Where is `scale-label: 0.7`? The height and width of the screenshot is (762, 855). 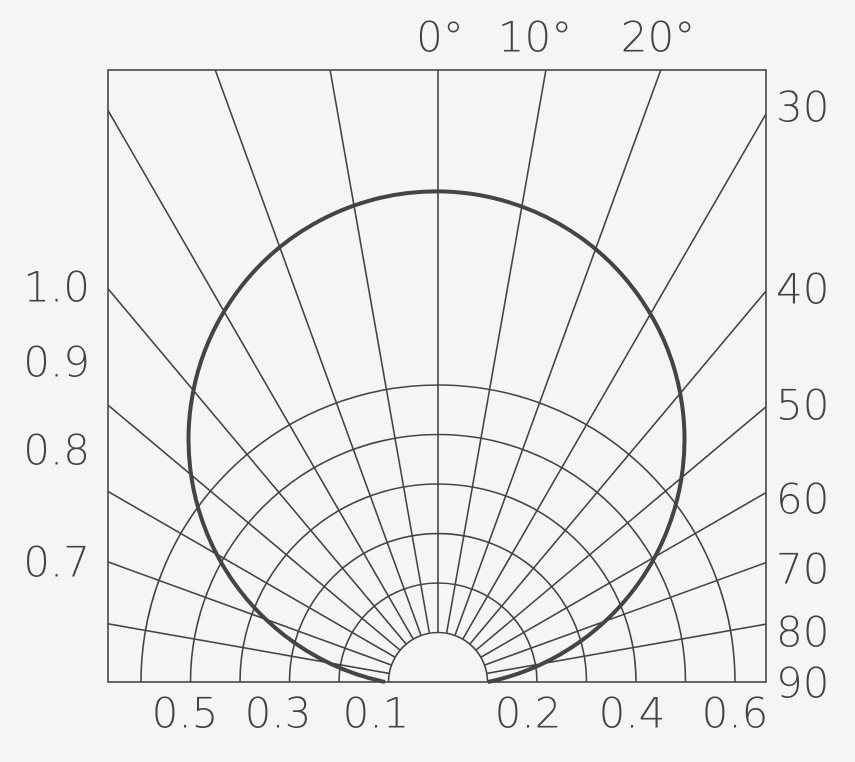 scale-label: 0.7 is located at coordinates (56, 562).